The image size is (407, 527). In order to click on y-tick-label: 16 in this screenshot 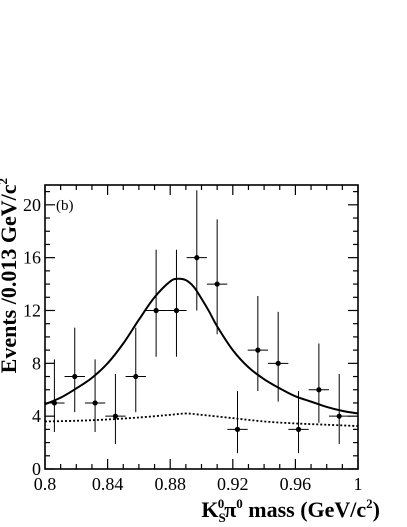, I will do `click(32, 258)`.